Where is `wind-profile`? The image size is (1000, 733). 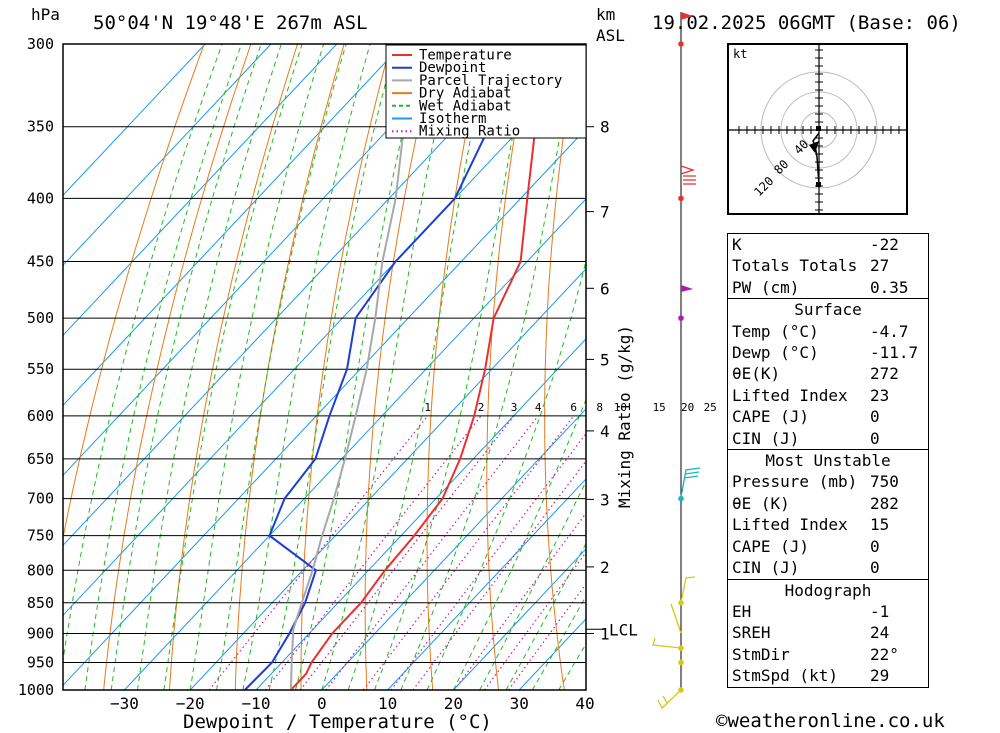 wind-profile is located at coordinates (676, 361).